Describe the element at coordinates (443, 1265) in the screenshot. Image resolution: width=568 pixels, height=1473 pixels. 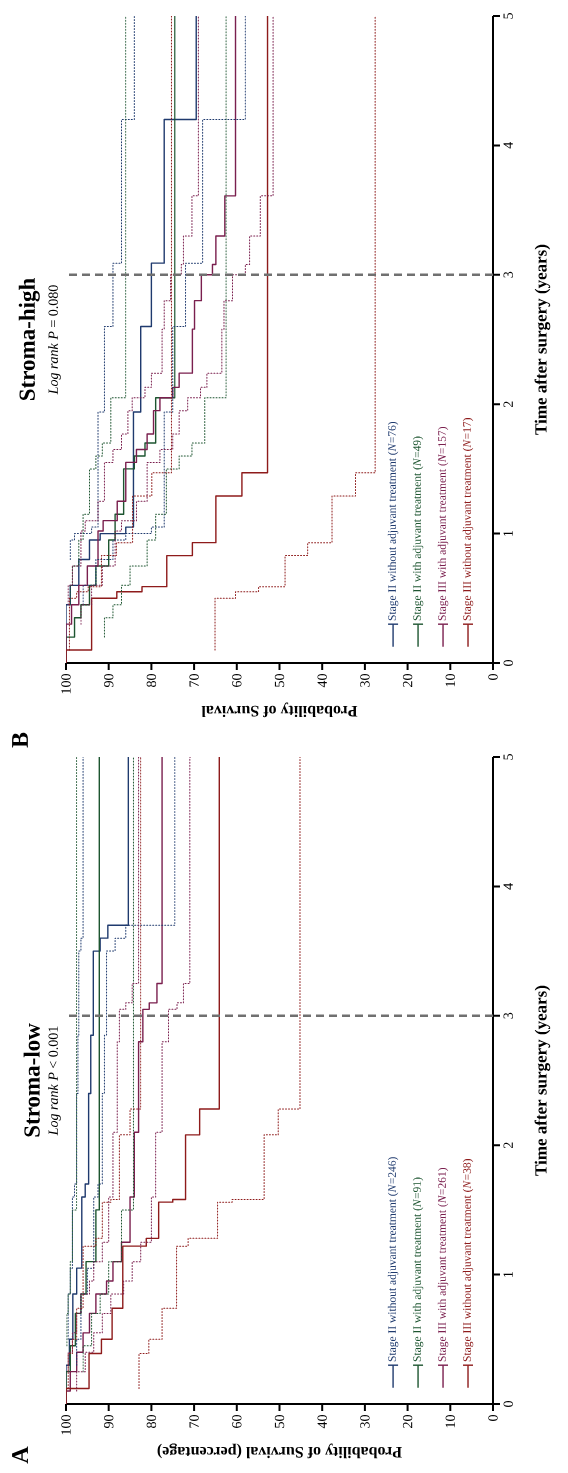
I see `text: Stage III with adjuvant treatment (N=261)` at that location.